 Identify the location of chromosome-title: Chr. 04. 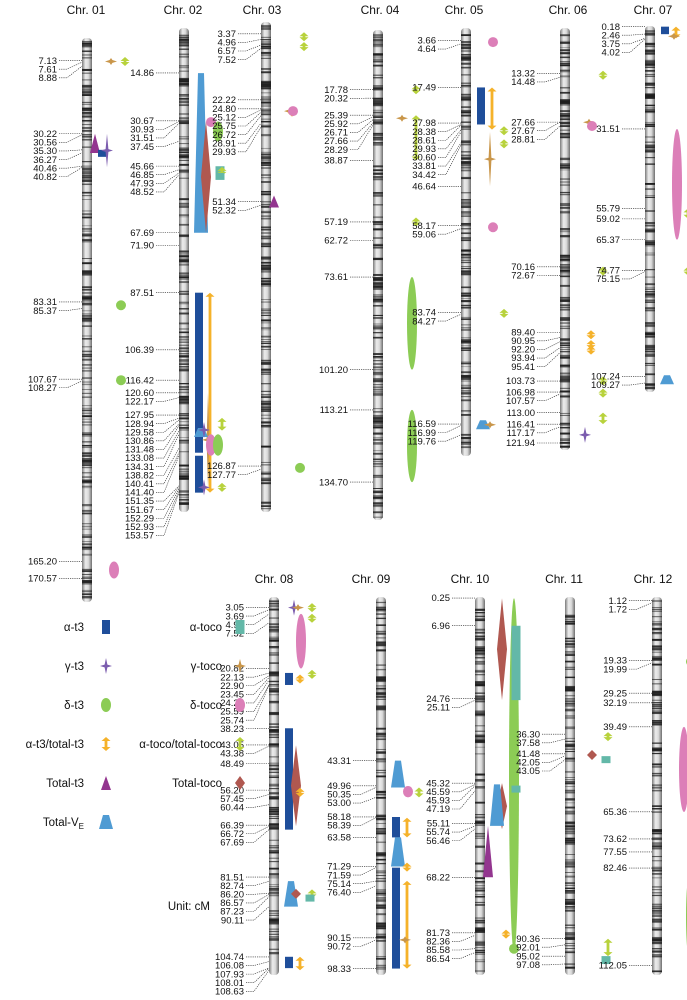
(380, 10).